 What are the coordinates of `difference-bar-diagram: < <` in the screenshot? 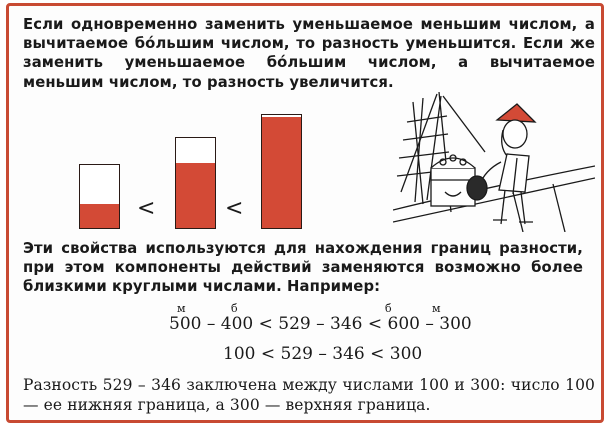 It's located at (194, 171).